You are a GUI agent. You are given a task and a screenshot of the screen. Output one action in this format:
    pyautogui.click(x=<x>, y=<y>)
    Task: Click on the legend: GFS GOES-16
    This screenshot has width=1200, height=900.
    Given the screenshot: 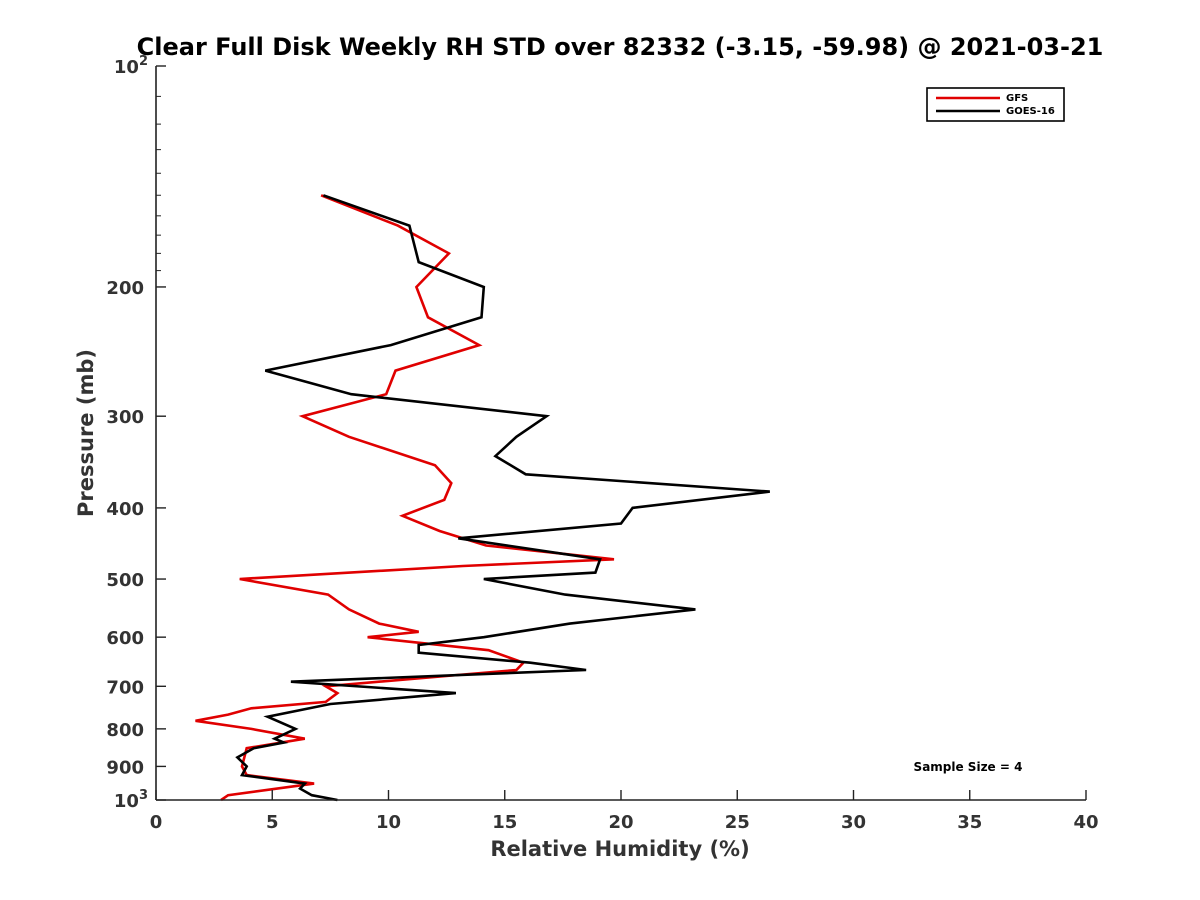 What is the action you would take?
    pyautogui.click(x=995, y=104)
    